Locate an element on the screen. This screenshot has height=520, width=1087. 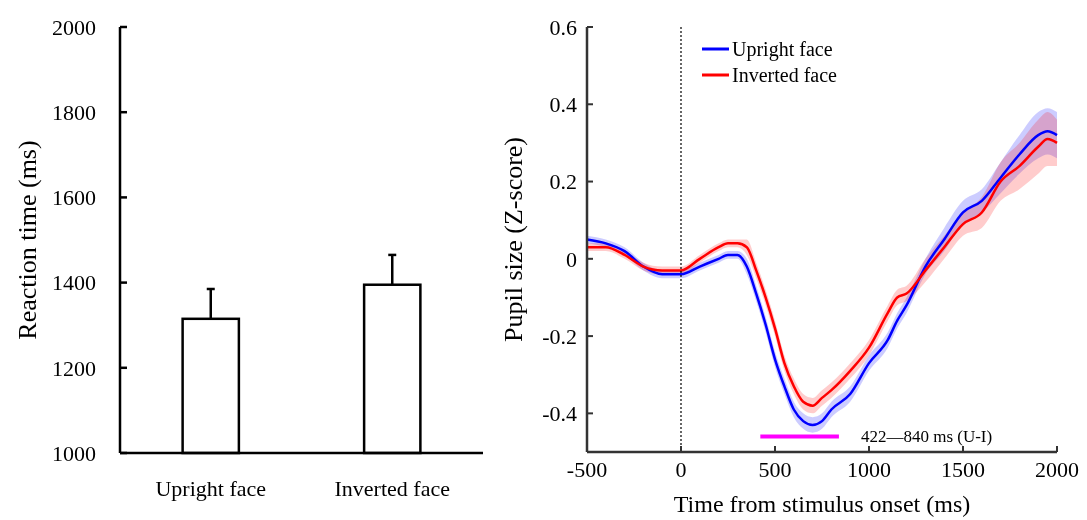
y-tick-label: 1800 is located at coordinates (74, 112).